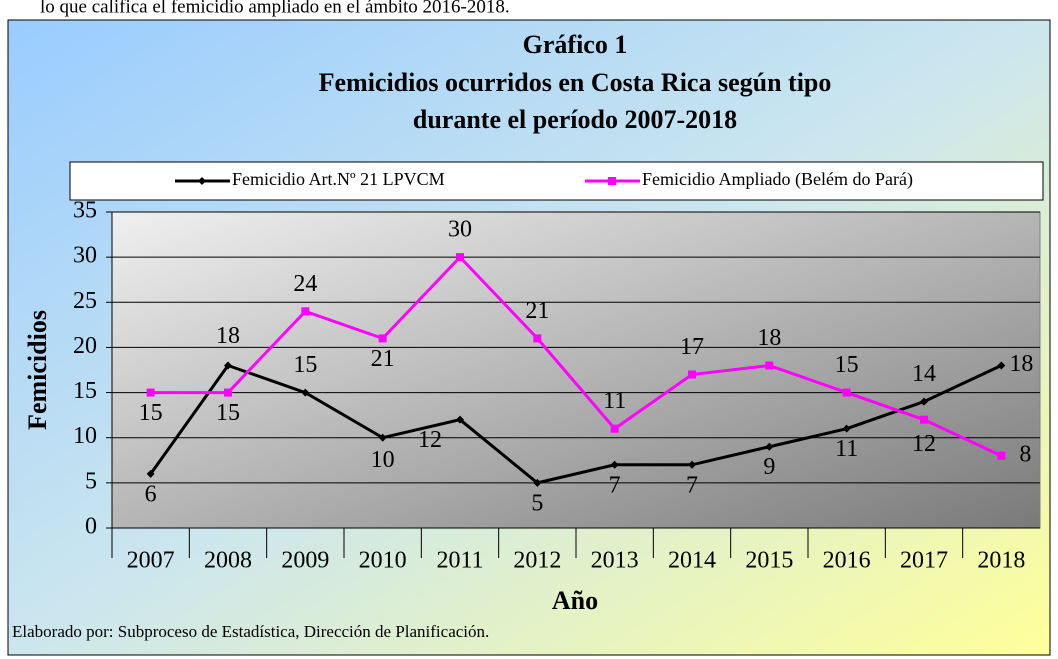  I want to click on data-label: 14, so click(924, 374).